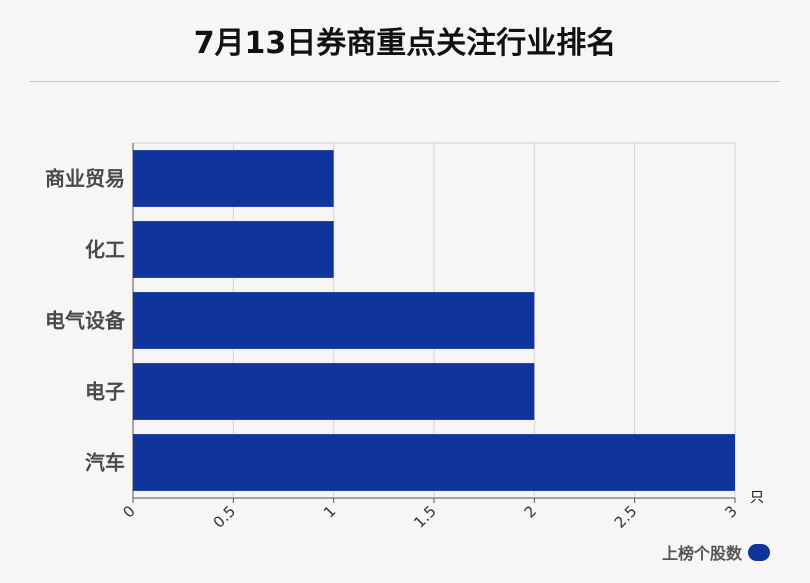 This screenshot has height=583, width=810. What do you see at coordinates (730, 511) in the screenshot?
I see `x-tick-label: 3` at bounding box center [730, 511].